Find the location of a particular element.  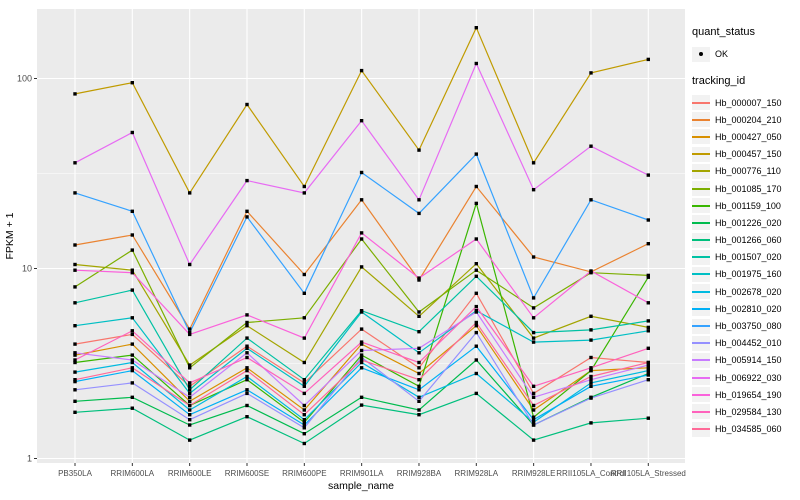

y-tick-label: 100 is located at coordinates (24, 79).